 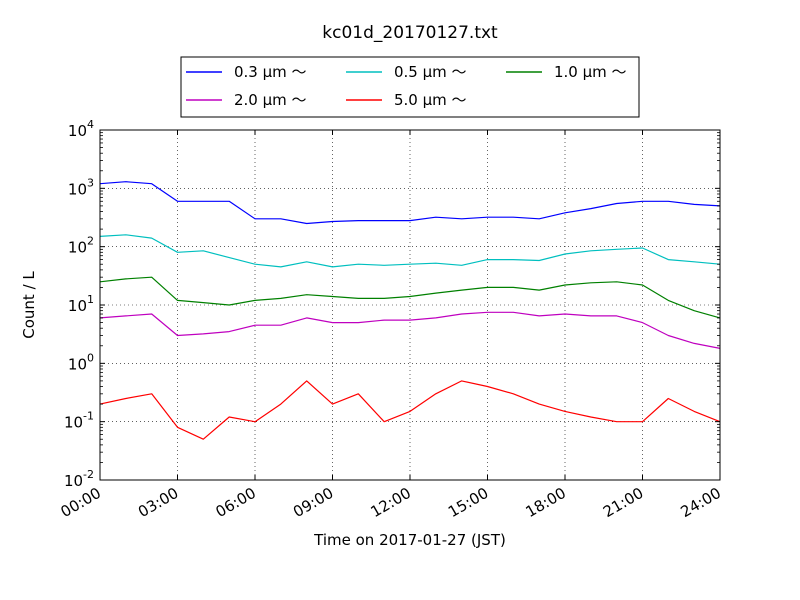 I want to click on x-axis-label: Time on 2017-01-27 (JST), so click(x=409, y=540).